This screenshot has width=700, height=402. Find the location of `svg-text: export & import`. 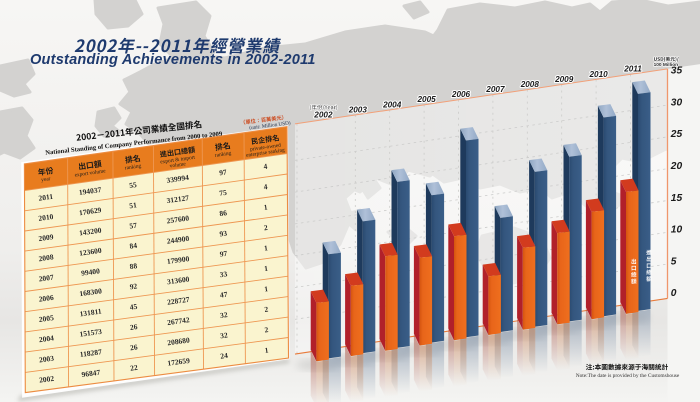

svg-text: export & import is located at coordinates (178, 160).